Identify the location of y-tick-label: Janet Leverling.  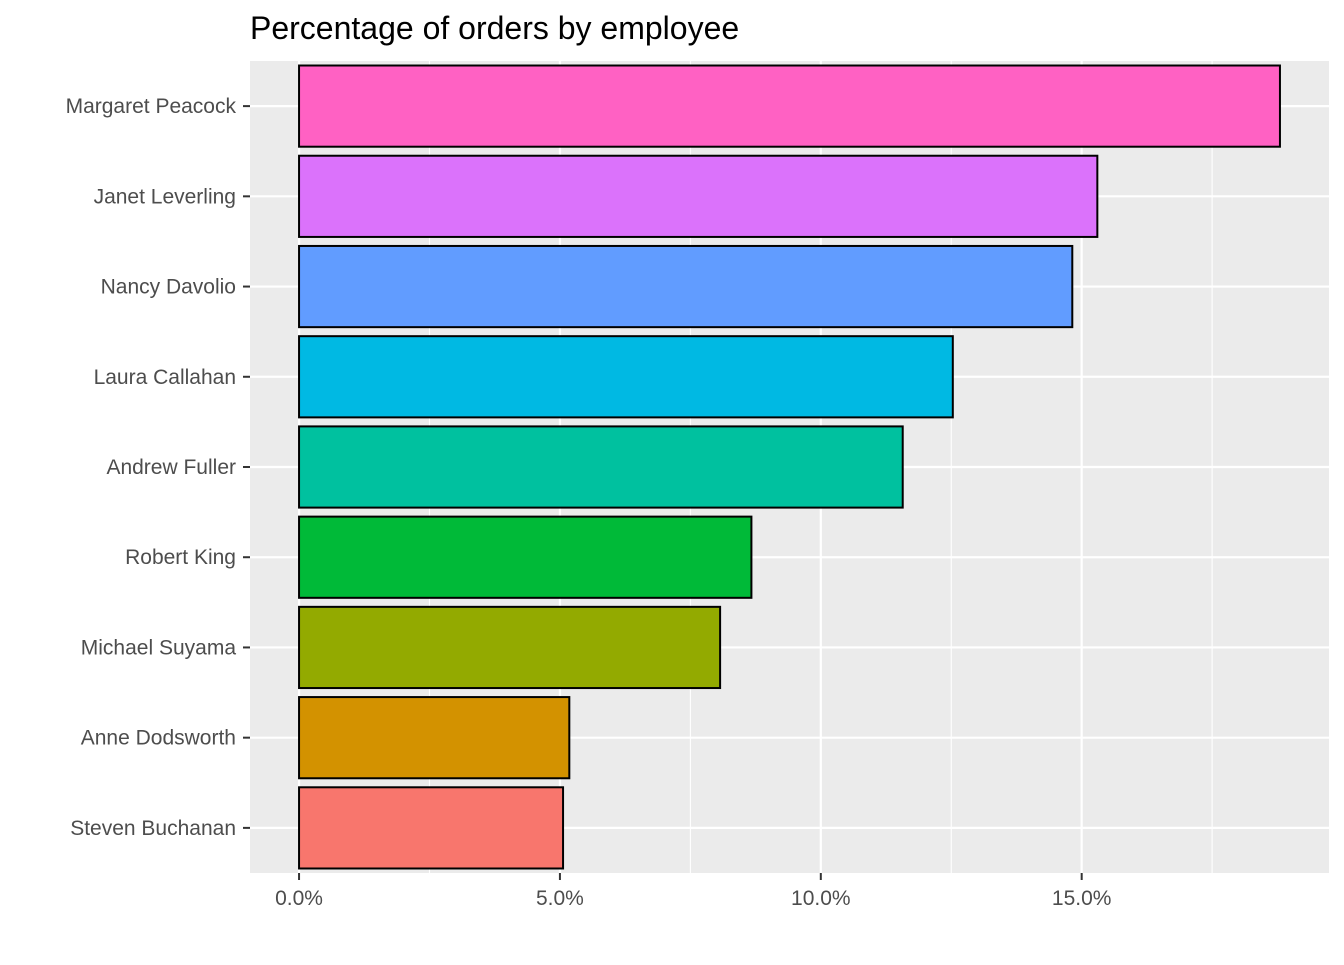
(165, 196).